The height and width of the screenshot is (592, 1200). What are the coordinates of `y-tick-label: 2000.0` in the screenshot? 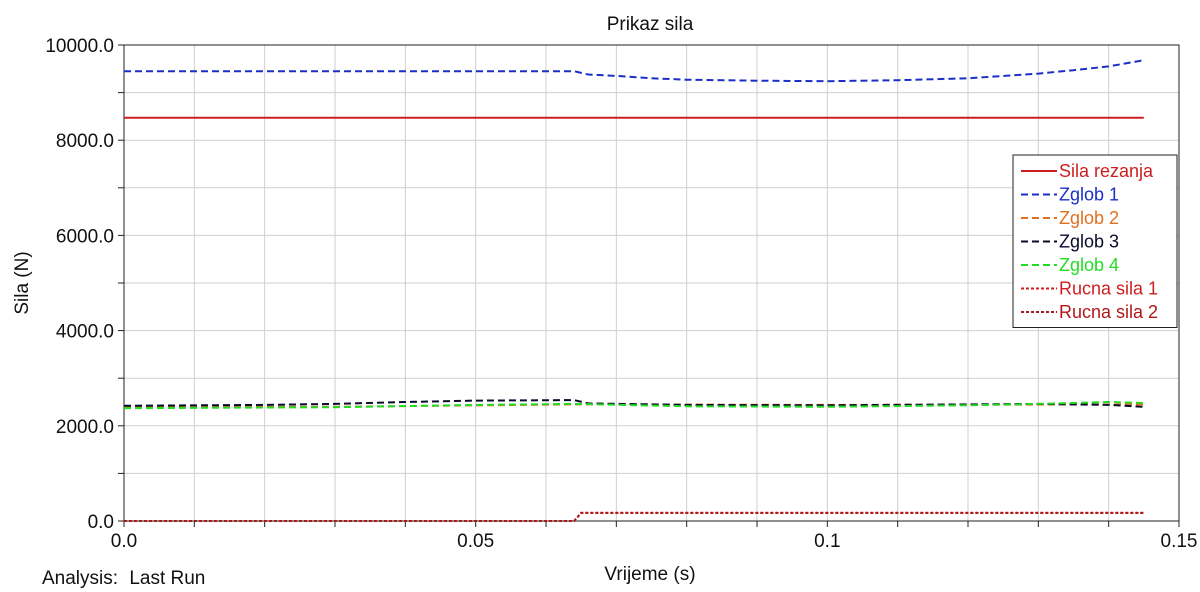 It's located at (85, 427).